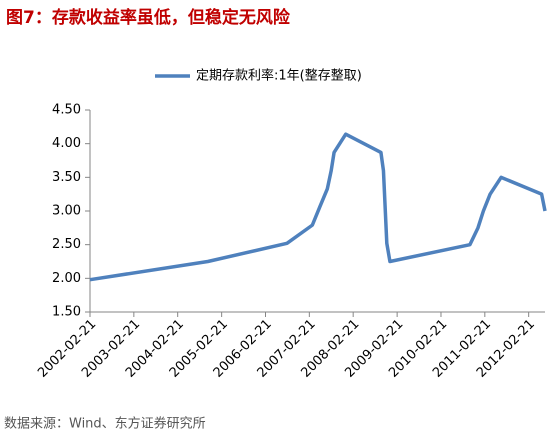  What do you see at coordinates (66, 211) in the screenshot?
I see `y-tick-label: 3.00` at bounding box center [66, 211].